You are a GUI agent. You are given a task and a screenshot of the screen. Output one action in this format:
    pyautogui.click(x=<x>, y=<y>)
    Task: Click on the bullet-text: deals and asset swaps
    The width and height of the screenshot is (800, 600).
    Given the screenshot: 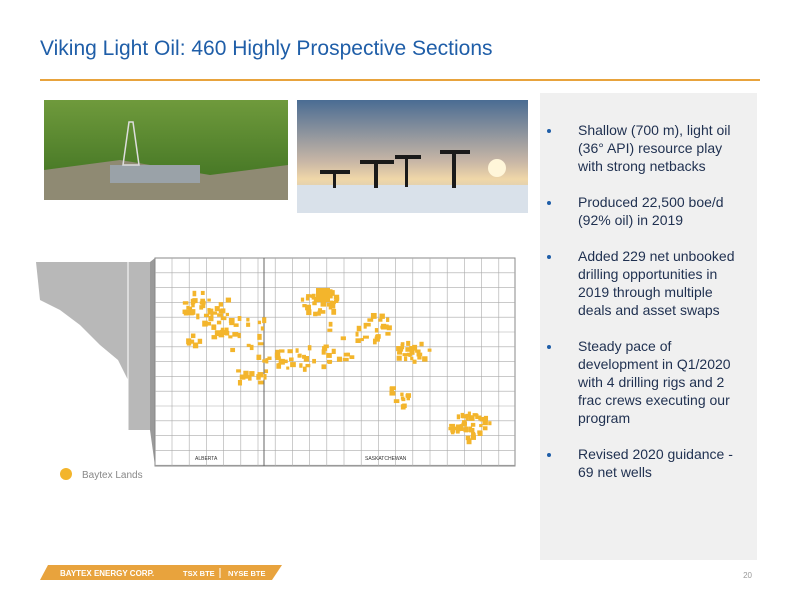 What is the action you would take?
    pyautogui.click(x=649, y=310)
    